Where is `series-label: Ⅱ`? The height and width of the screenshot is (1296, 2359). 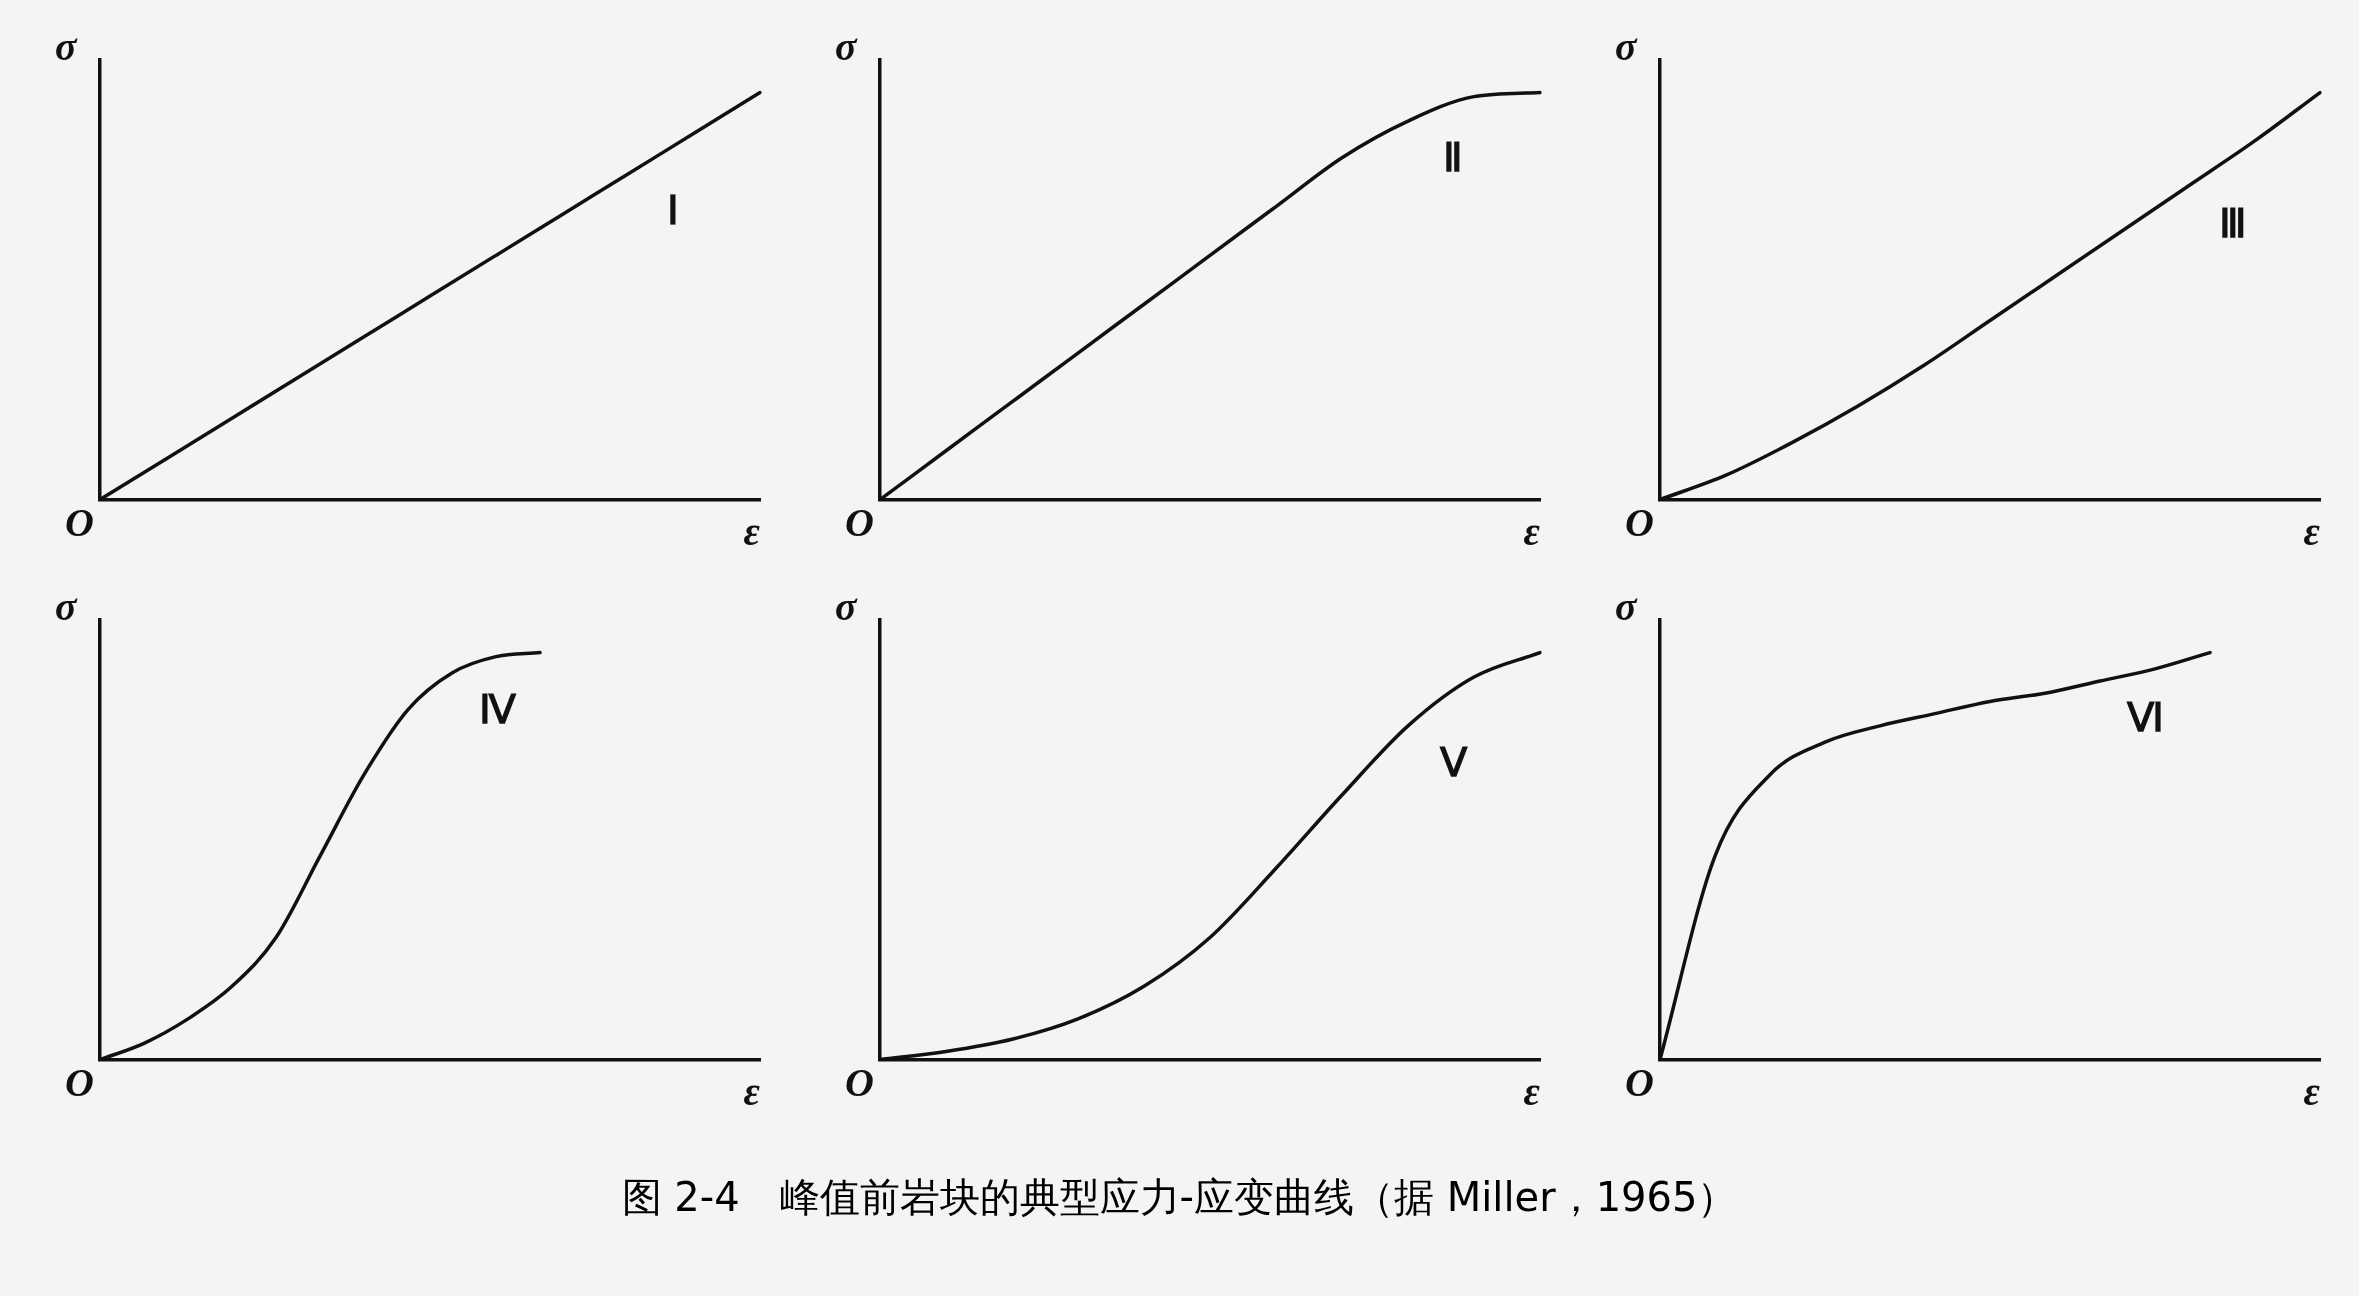 series-label: Ⅱ is located at coordinates (1453, 158).